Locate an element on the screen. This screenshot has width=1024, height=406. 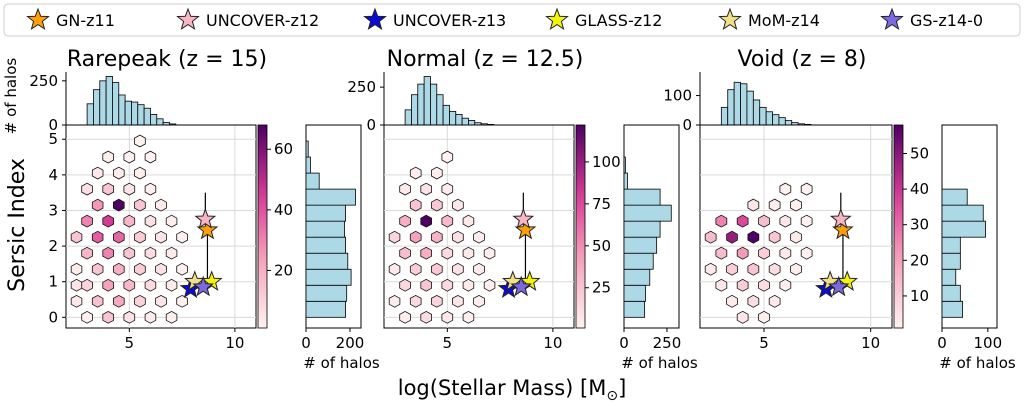
x-tick-label: 5 is located at coordinates (764, 343).